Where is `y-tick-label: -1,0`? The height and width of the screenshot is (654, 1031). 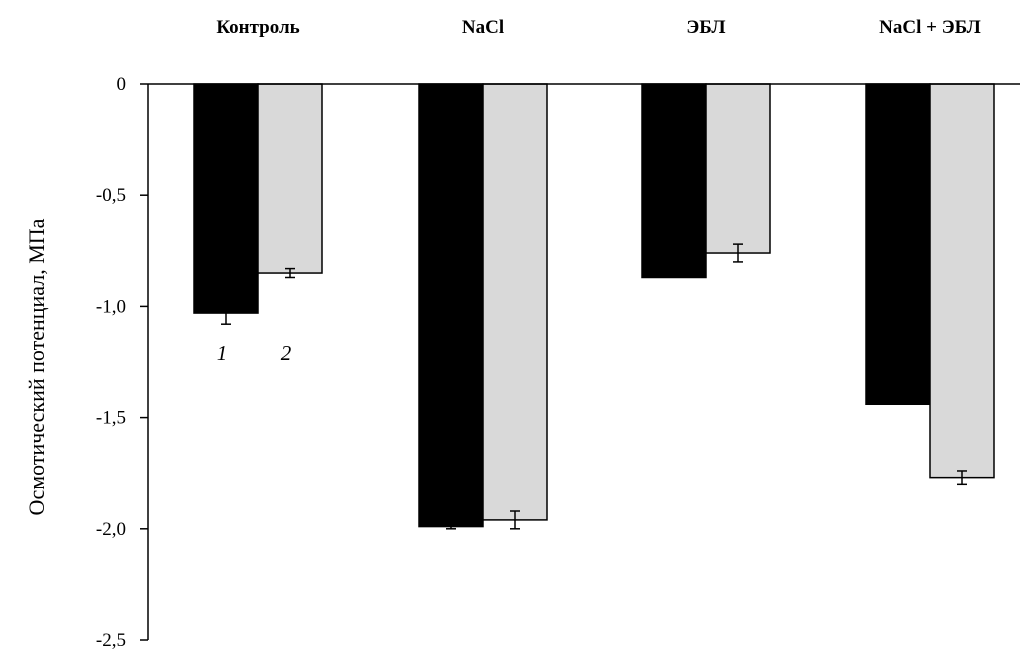
y-tick-label: -1,0 is located at coordinates (111, 306).